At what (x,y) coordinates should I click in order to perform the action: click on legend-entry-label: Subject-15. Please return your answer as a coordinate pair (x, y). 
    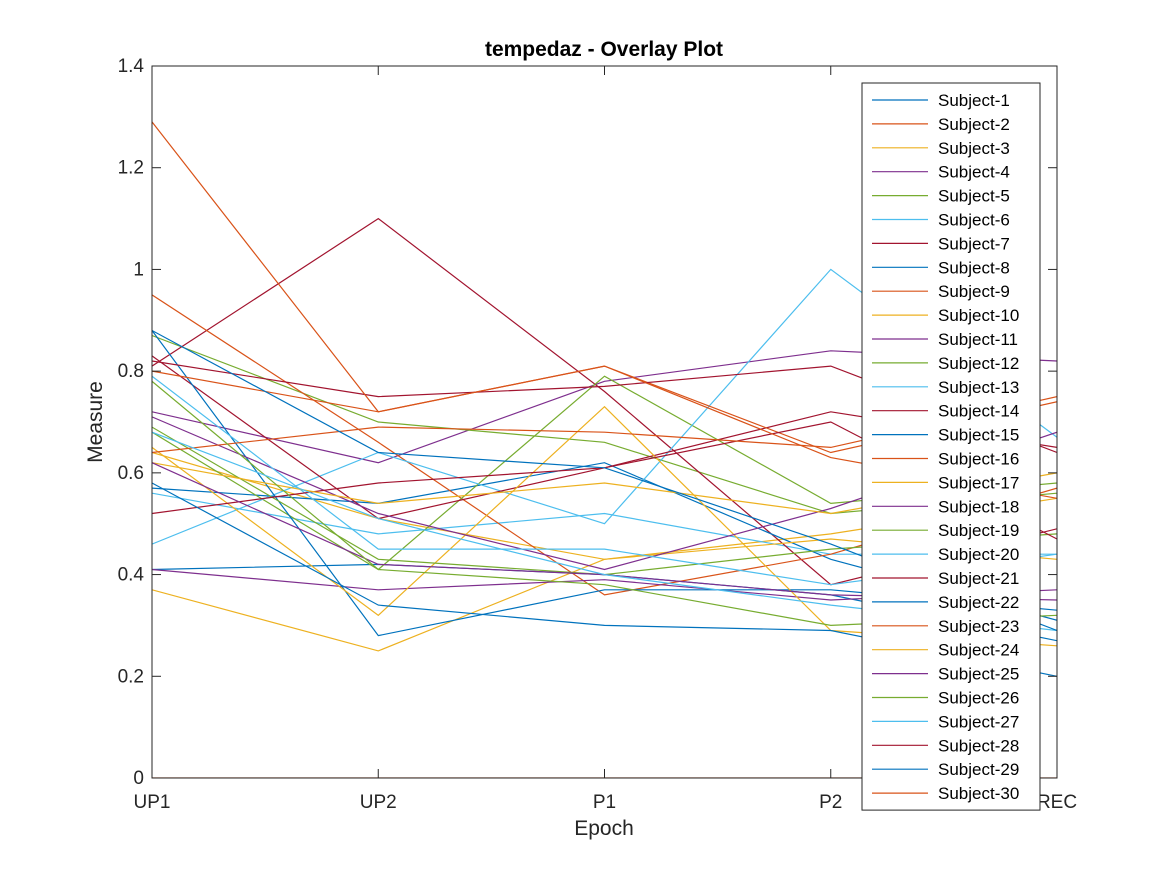
    Looking at the image, I should click on (978, 435).